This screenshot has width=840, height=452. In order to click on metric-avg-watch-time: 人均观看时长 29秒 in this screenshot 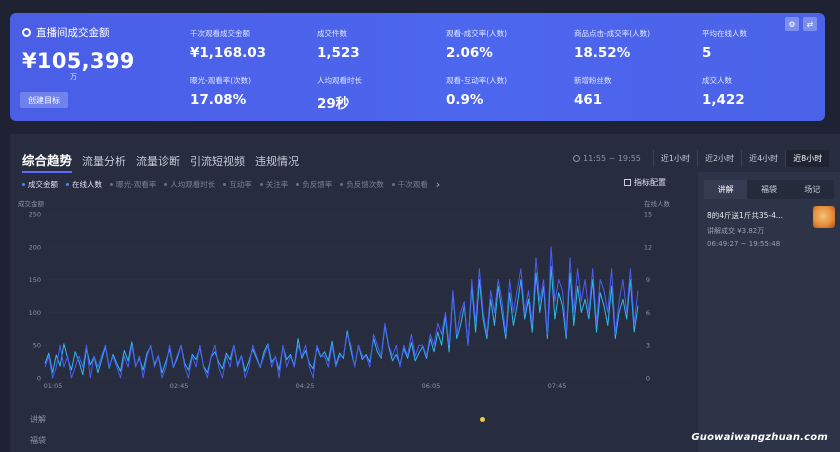, I will do `click(377, 93)`.